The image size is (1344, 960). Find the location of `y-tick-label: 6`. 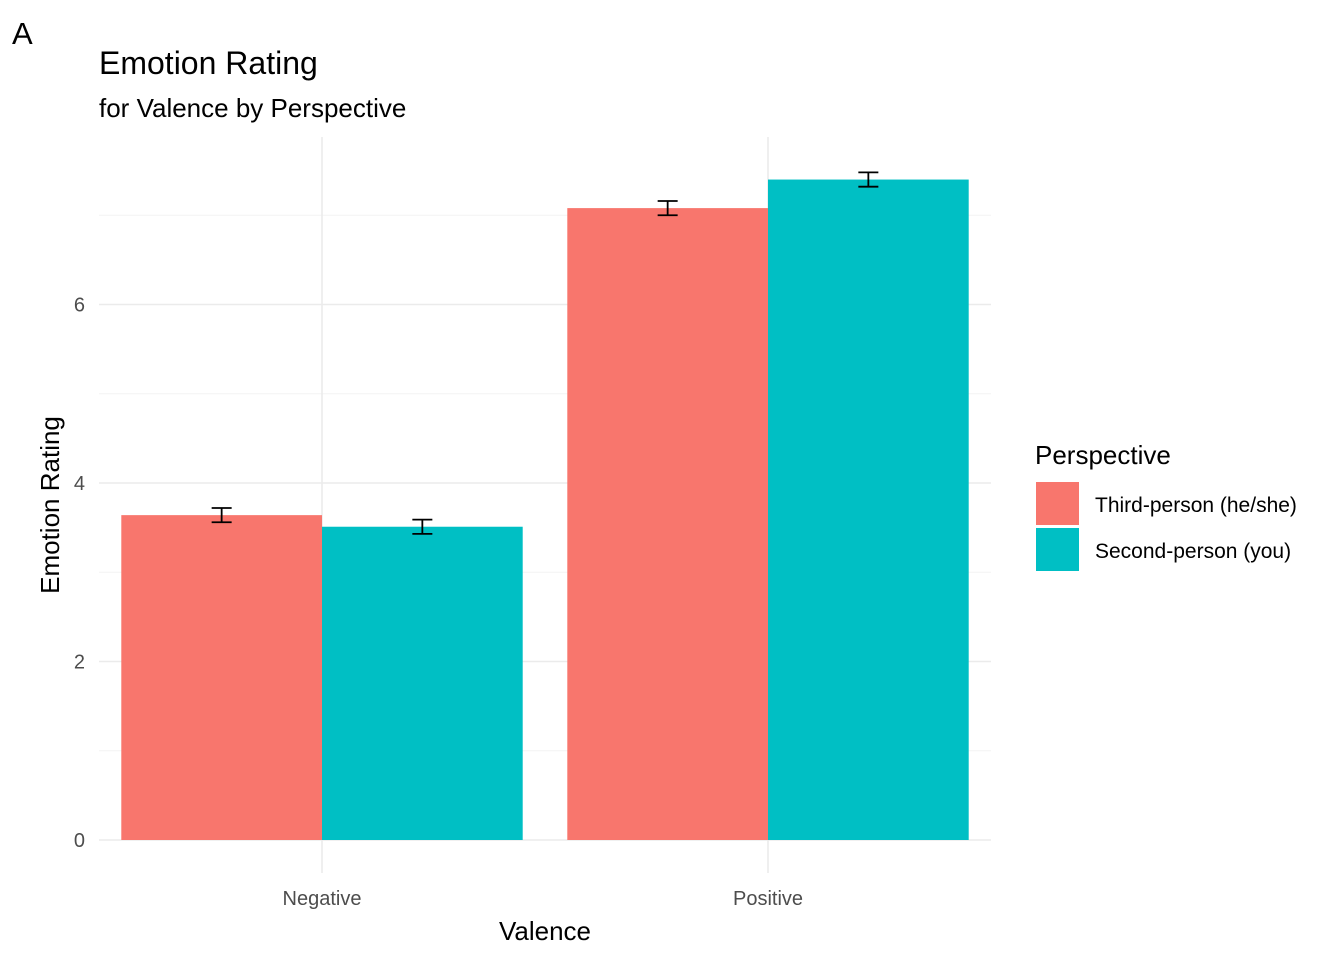

y-tick-label: 6 is located at coordinates (79, 306).